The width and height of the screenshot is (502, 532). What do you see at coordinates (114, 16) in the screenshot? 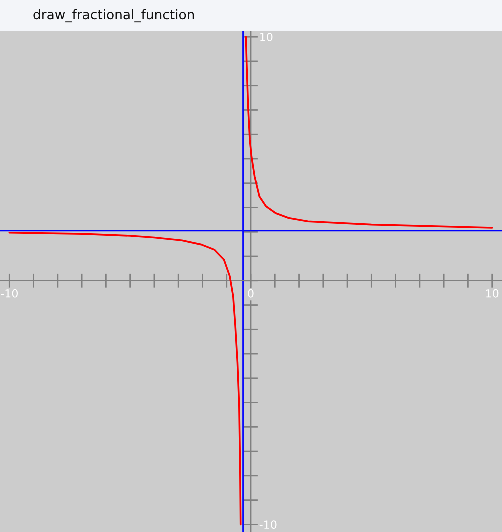
I see `chart-title: draw_fractional_function` at bounding box center [114, 16].